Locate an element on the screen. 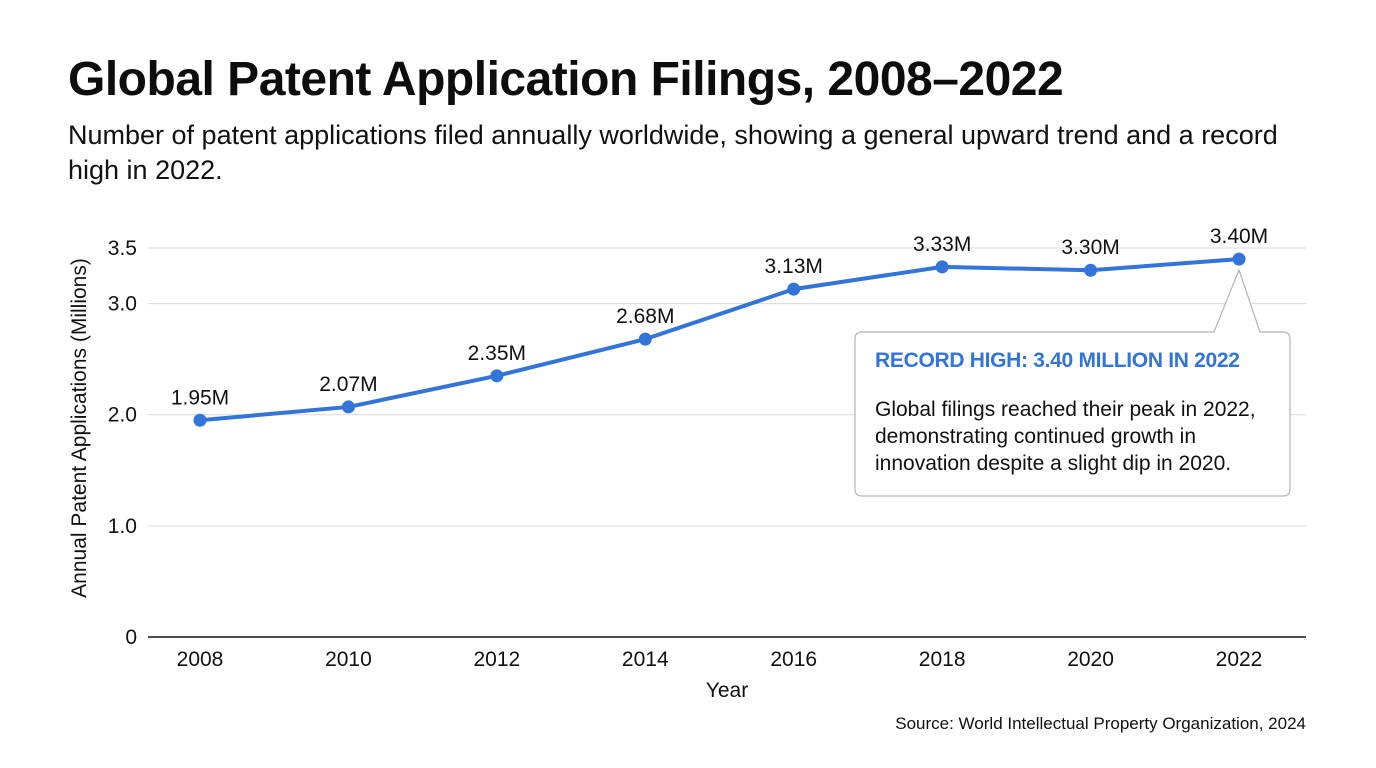 The width and height of the screenshot is (1376, 768). annotation-callout is located at coordinates (1072, 382).